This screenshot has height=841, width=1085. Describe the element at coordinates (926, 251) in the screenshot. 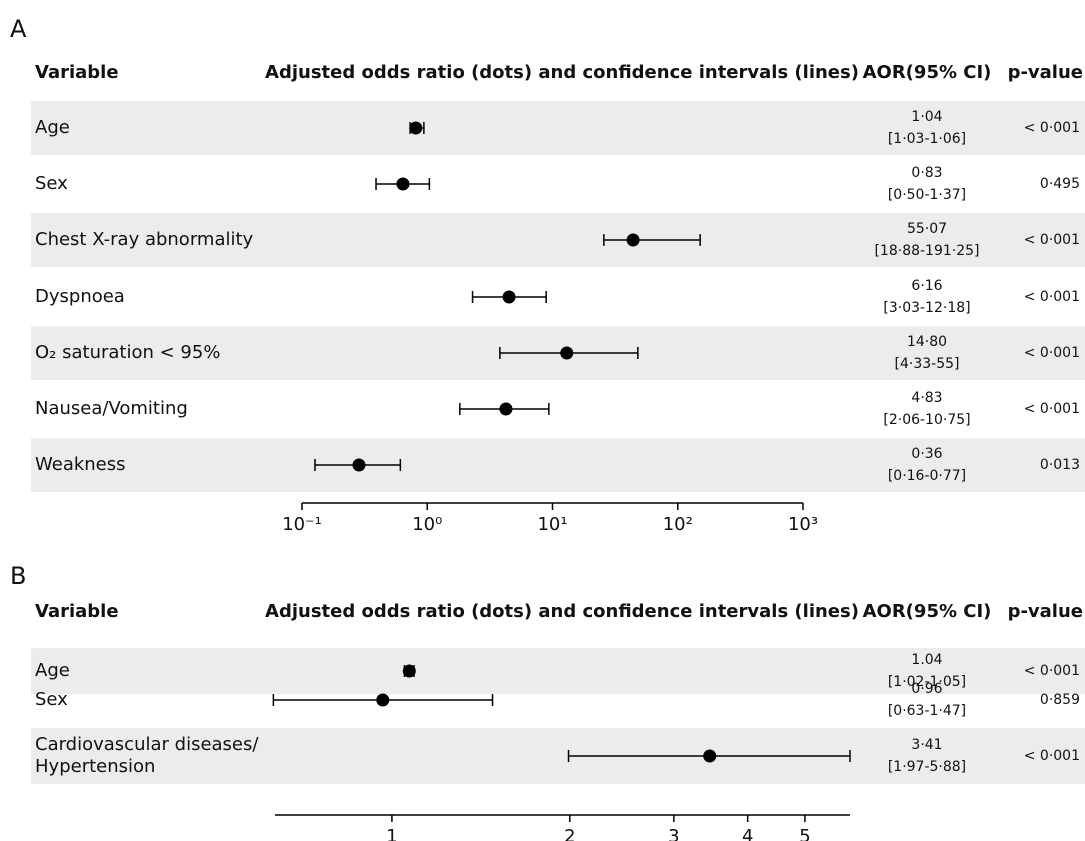

I see `aor-ci: [18·88-191·25]` at that location.